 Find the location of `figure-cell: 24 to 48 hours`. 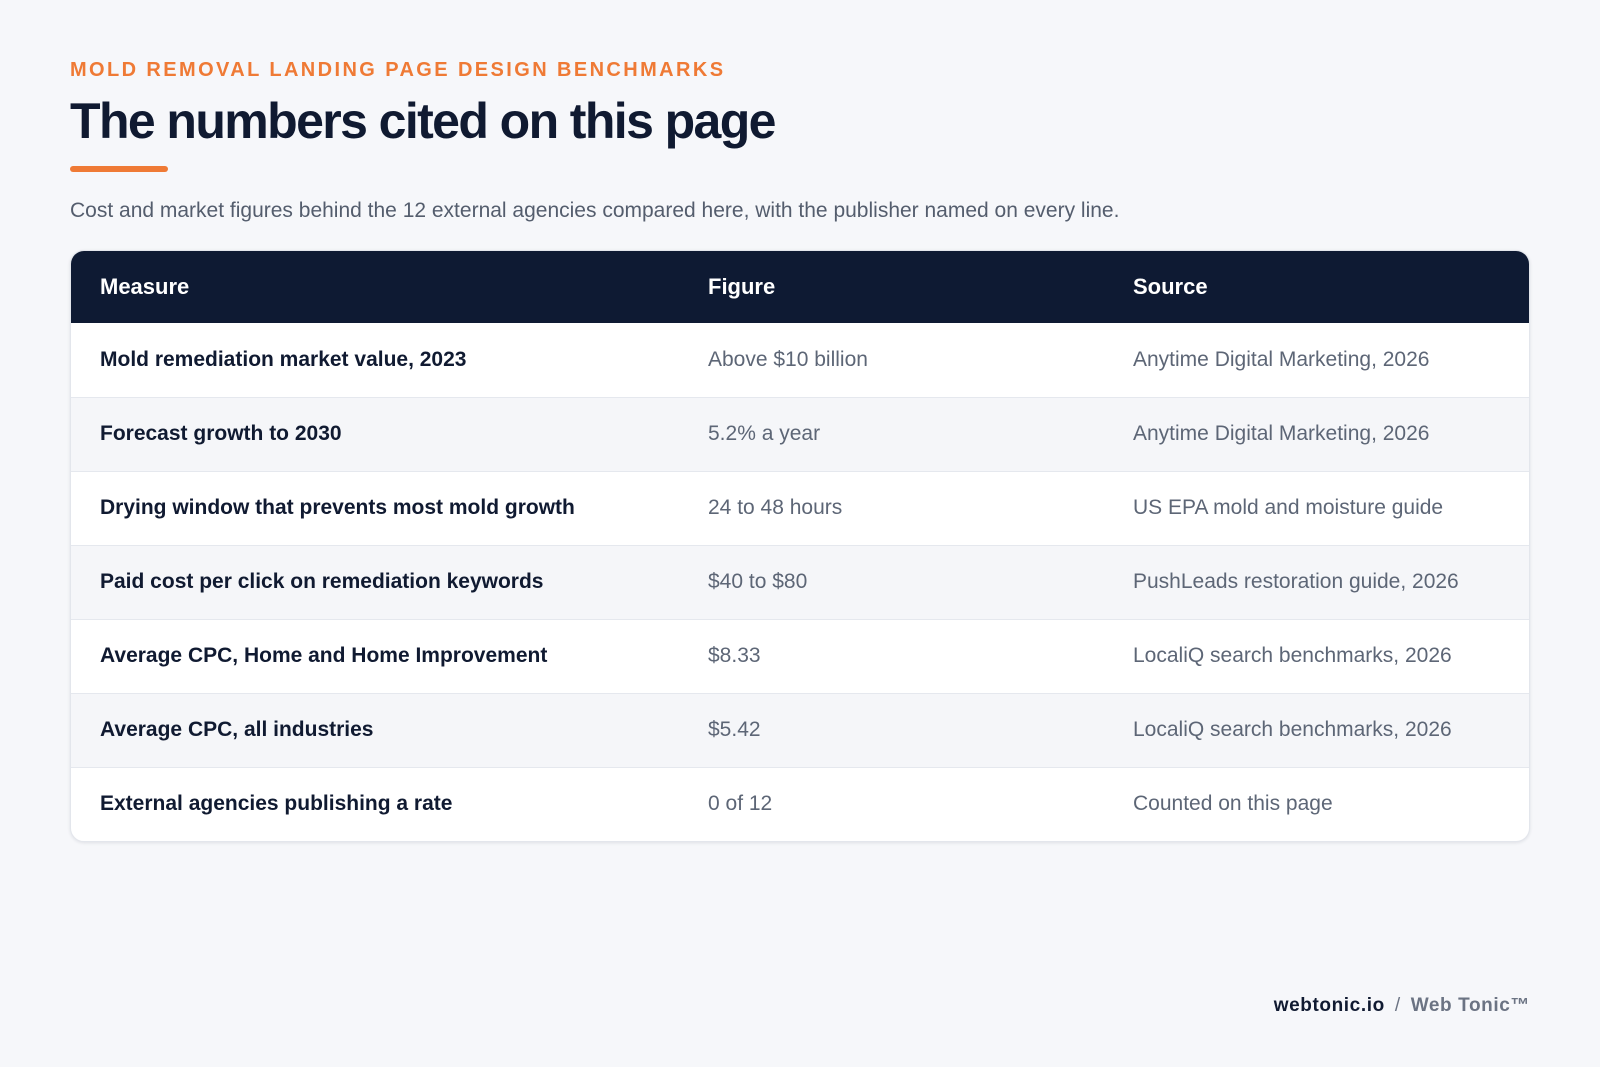

figure-cell: 24 to 48 hours is located at coordinates (775, 507).